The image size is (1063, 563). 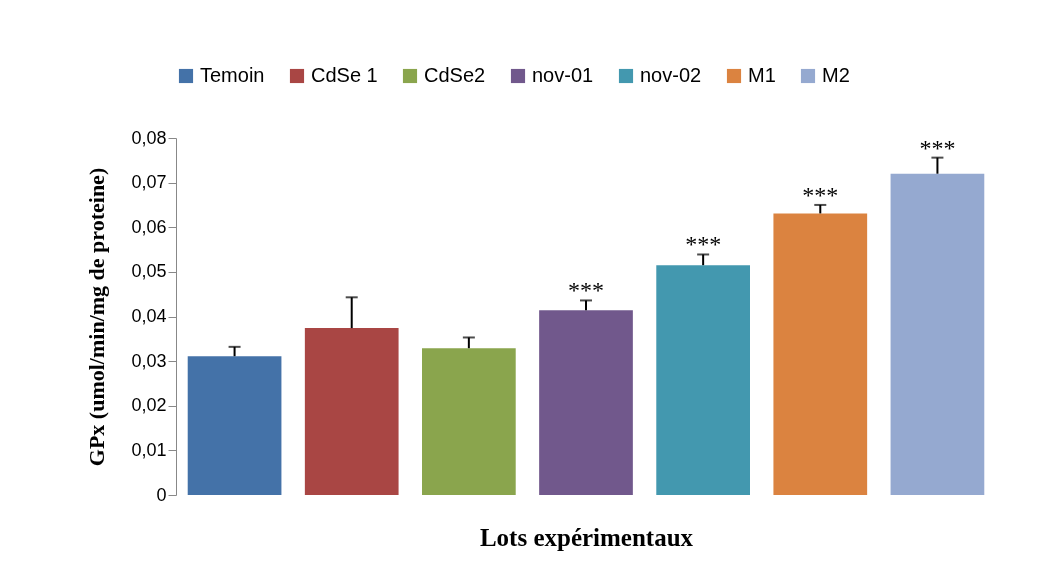 I want to click on legend-label: CdSe 1, so click(x=344, y=75).